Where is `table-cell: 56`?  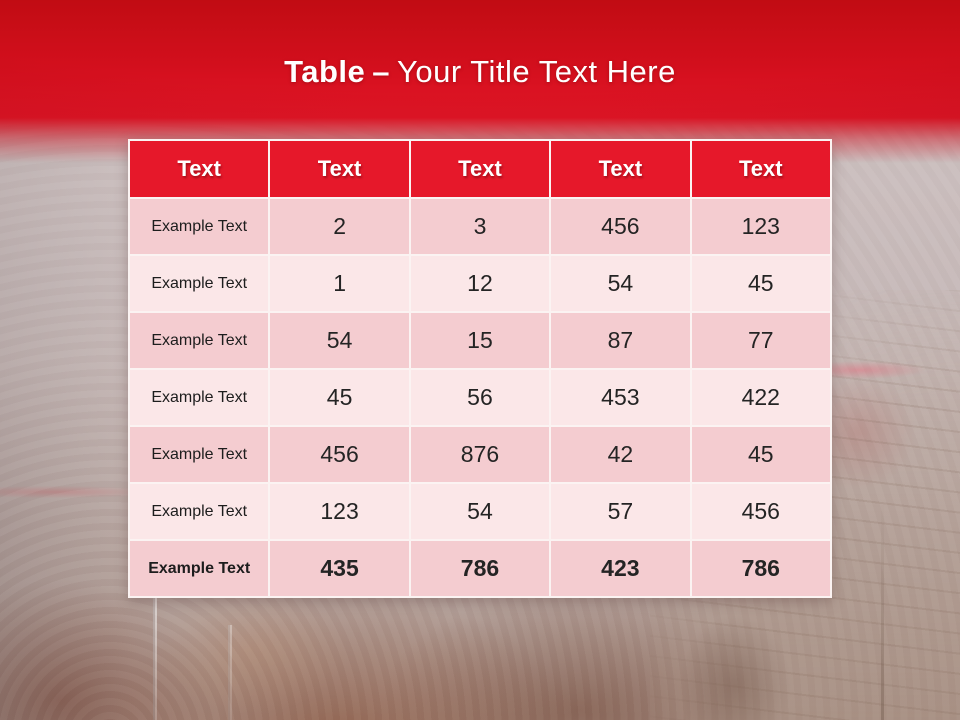 table-cell: 56 is located at coordinates (480, 397).